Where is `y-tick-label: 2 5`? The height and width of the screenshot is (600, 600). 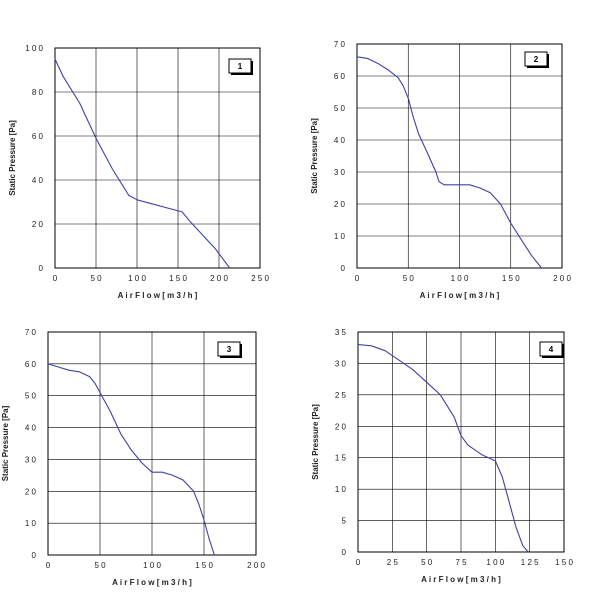
y-tick-label: 2 5 is located at coordinates (341, 395).